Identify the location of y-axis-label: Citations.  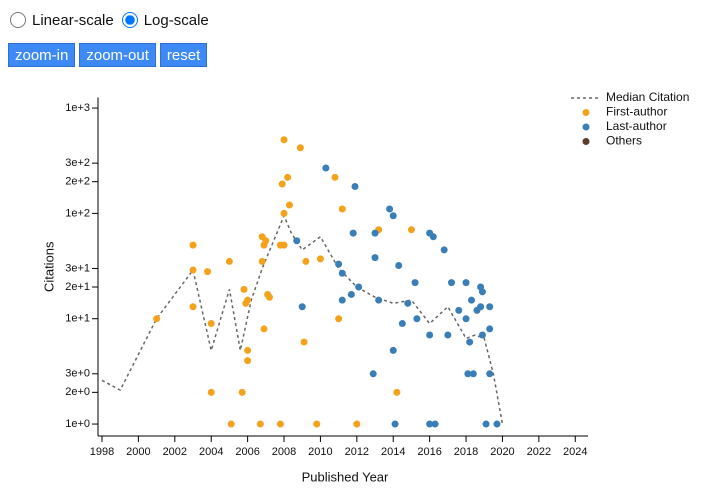
(48, 266).